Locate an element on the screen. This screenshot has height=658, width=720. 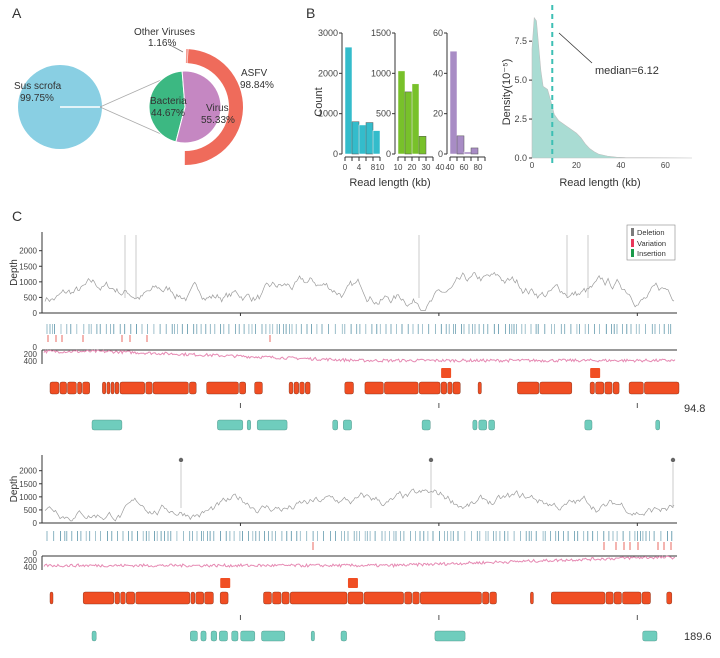
zoom-connector-top is located at coordinates (135, 91).